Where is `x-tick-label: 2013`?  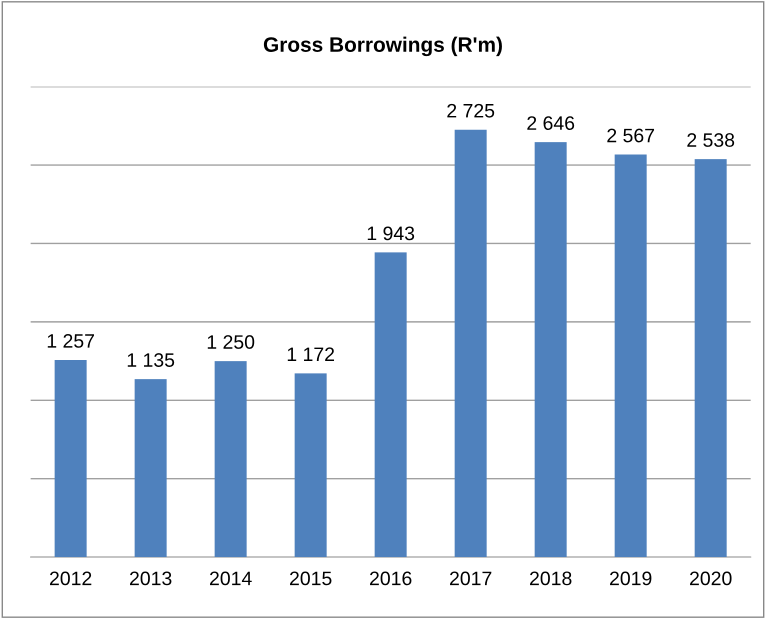
x-tick-label: 2013 is located at coordinates (151, 579).